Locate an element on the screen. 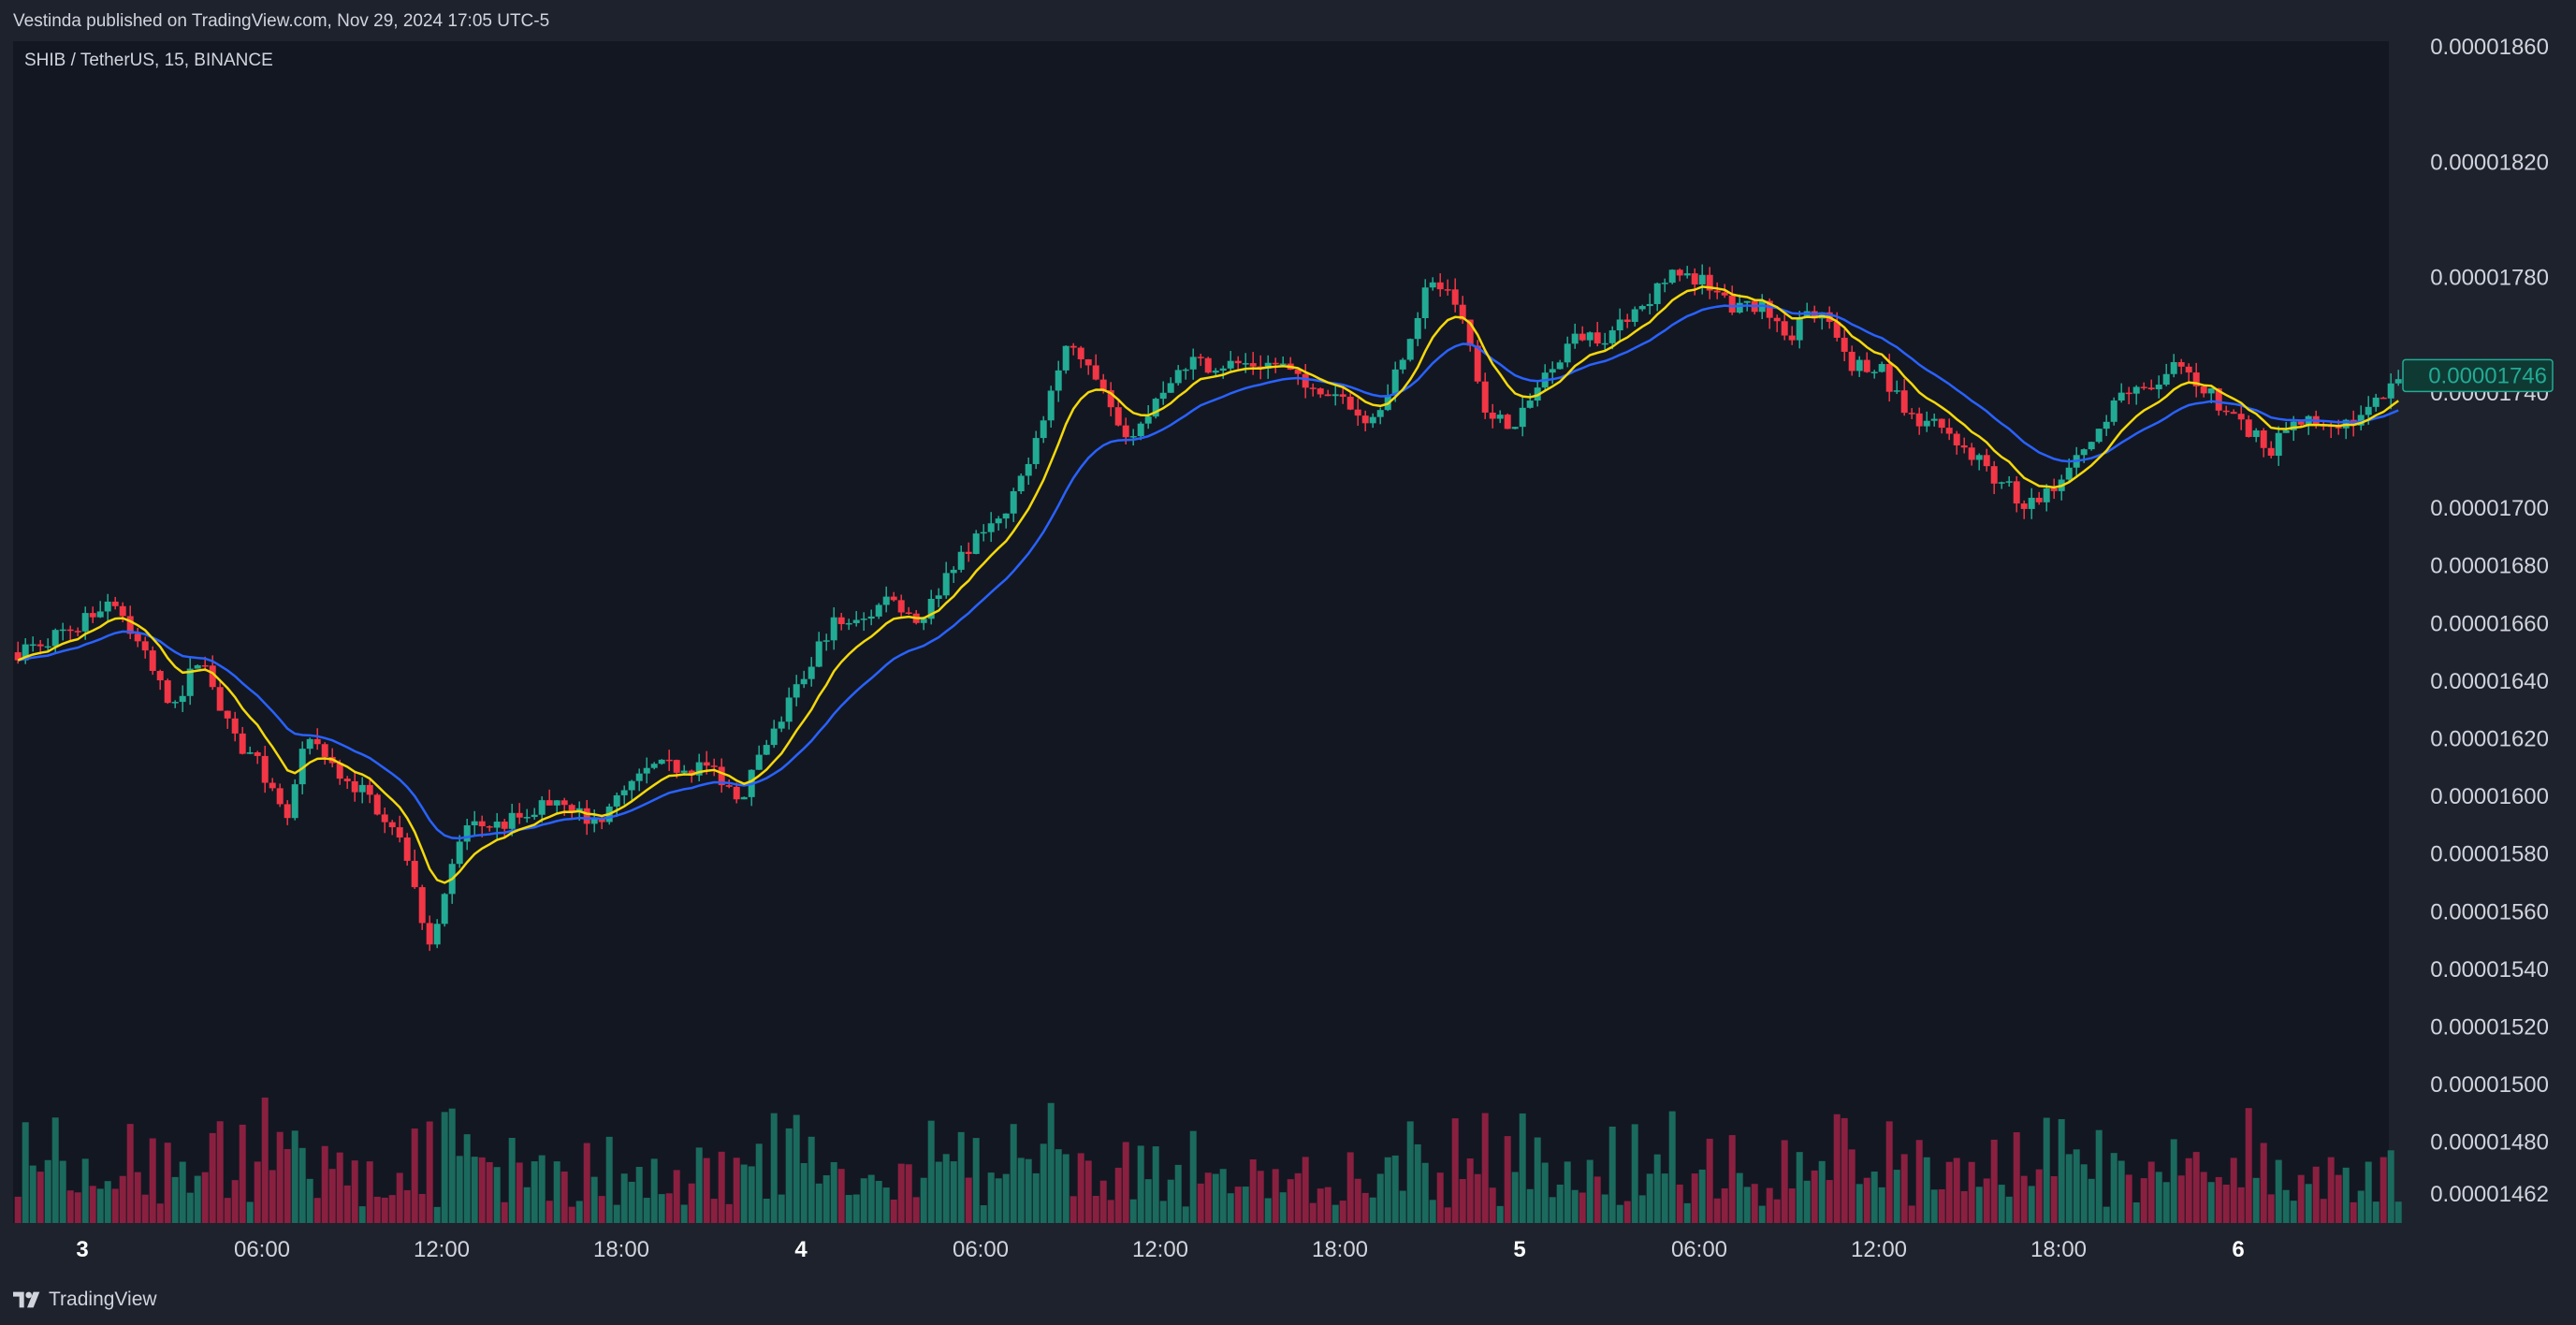 This screenshot has height=1325, width=2576. price-tick-label: 0.00001640 is located at coordinates (2489, 681).